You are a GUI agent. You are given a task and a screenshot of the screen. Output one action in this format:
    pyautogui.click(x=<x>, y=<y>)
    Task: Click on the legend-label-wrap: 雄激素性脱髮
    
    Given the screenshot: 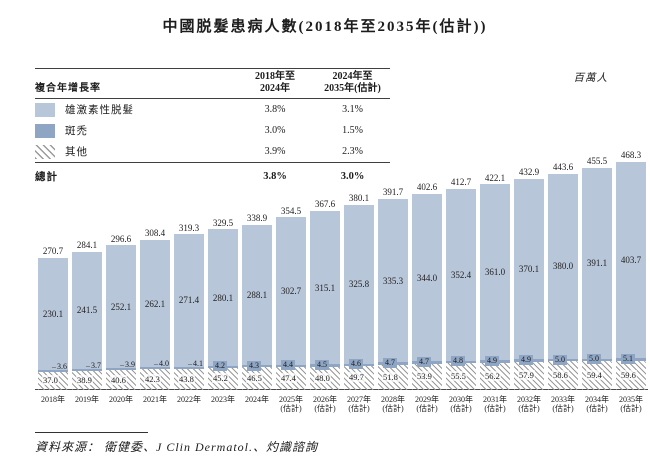 What is the action you would take?
    pyautogui.click(x=135, y=109)
    